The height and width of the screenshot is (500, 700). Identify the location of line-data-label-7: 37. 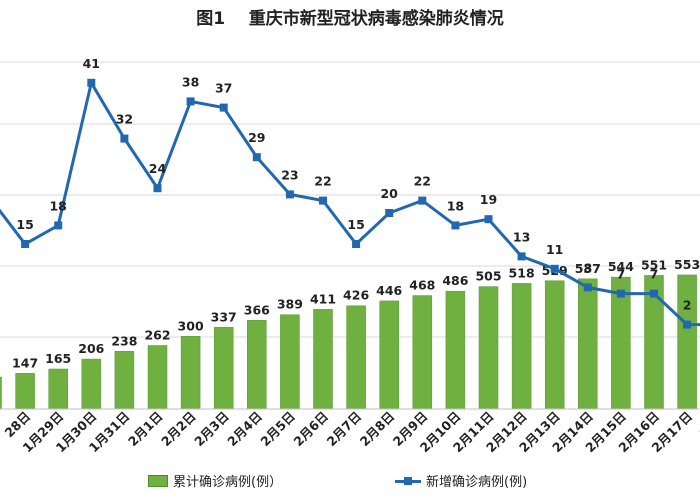
(223, 88).